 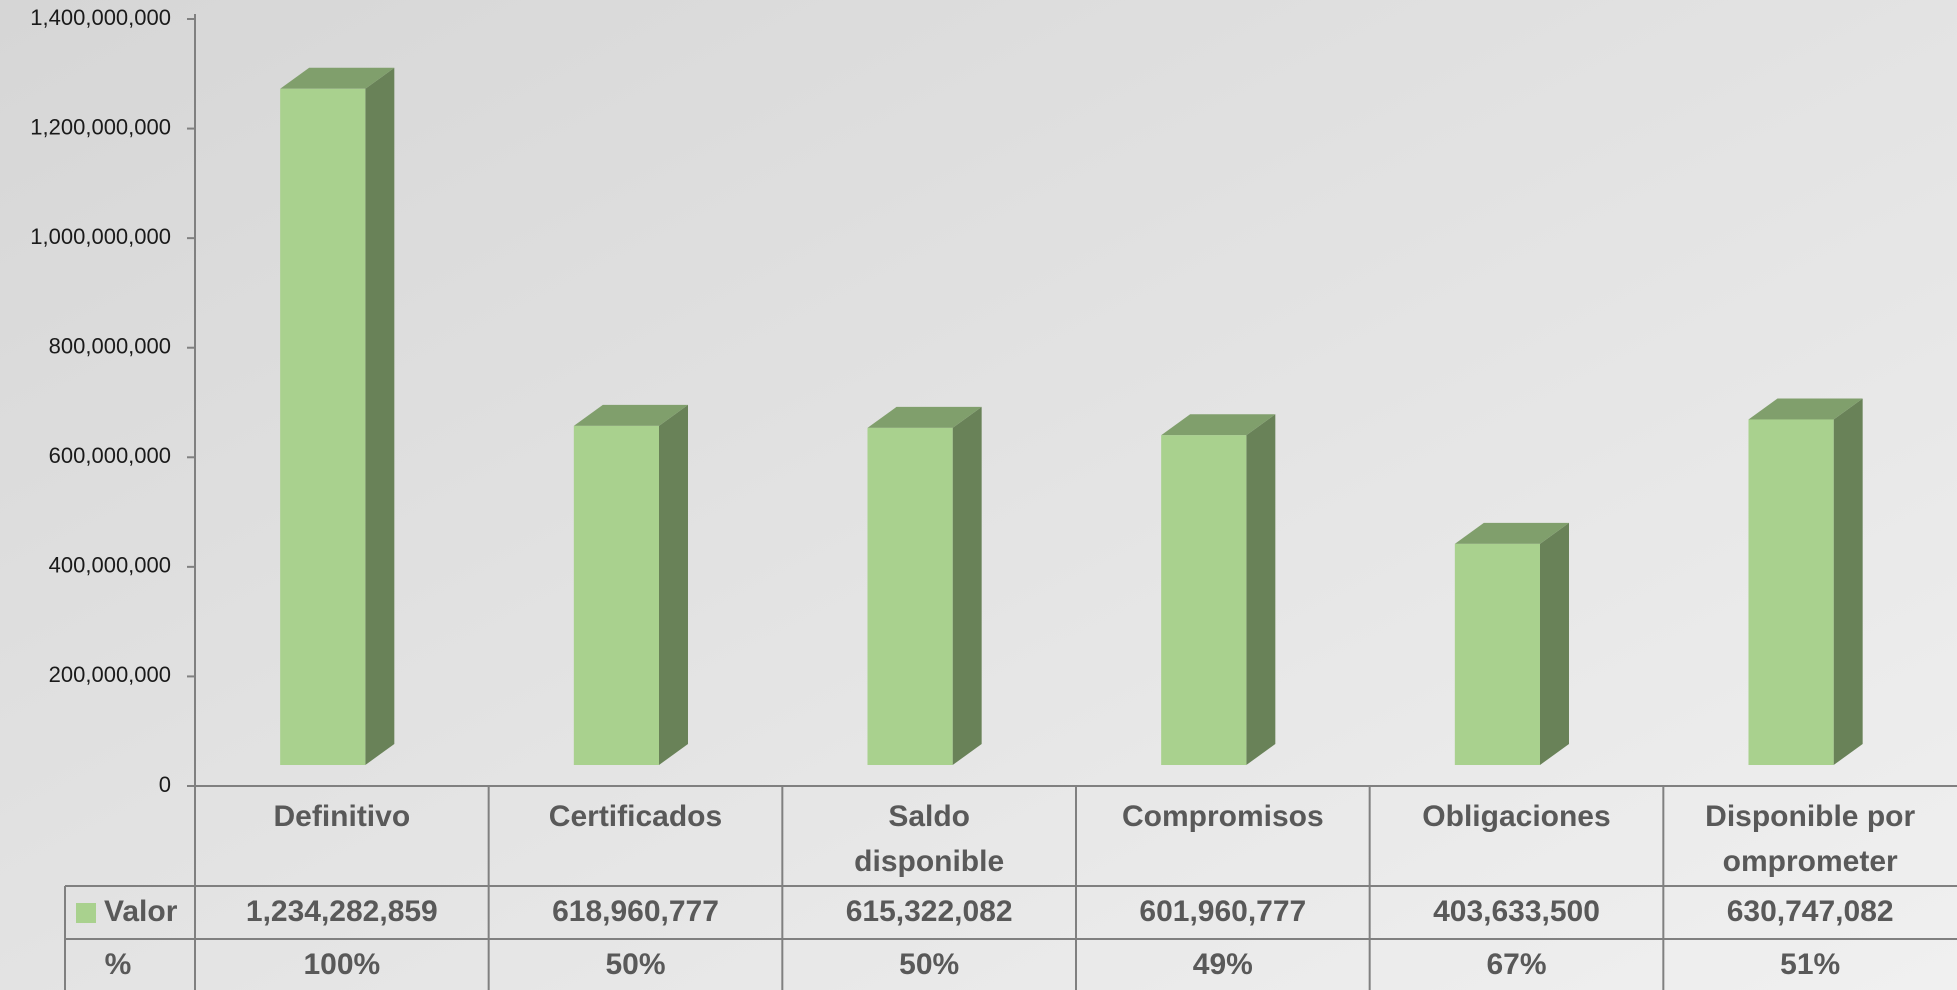 What do you see at coordinates (100, 17) in the screenshot?
I see `y-tick-label: 1,400,000,000` at bounding box center [100, 17].